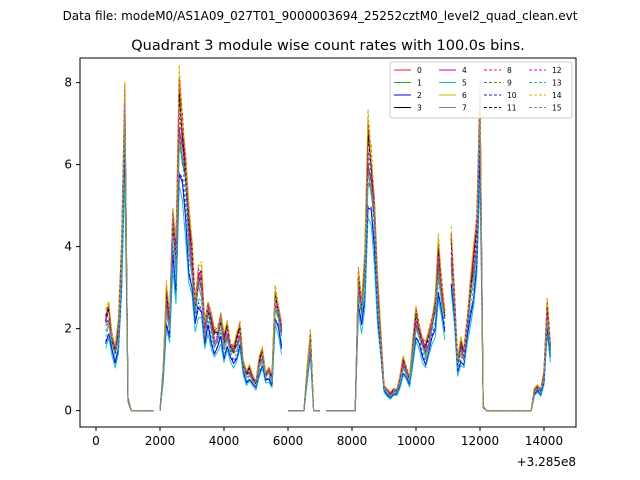 The image size is (640, 480). What do you see at coordinates (557, 95) in the screenshot?
I see `legend-label-14: 14` at bounding box center [557, 95].